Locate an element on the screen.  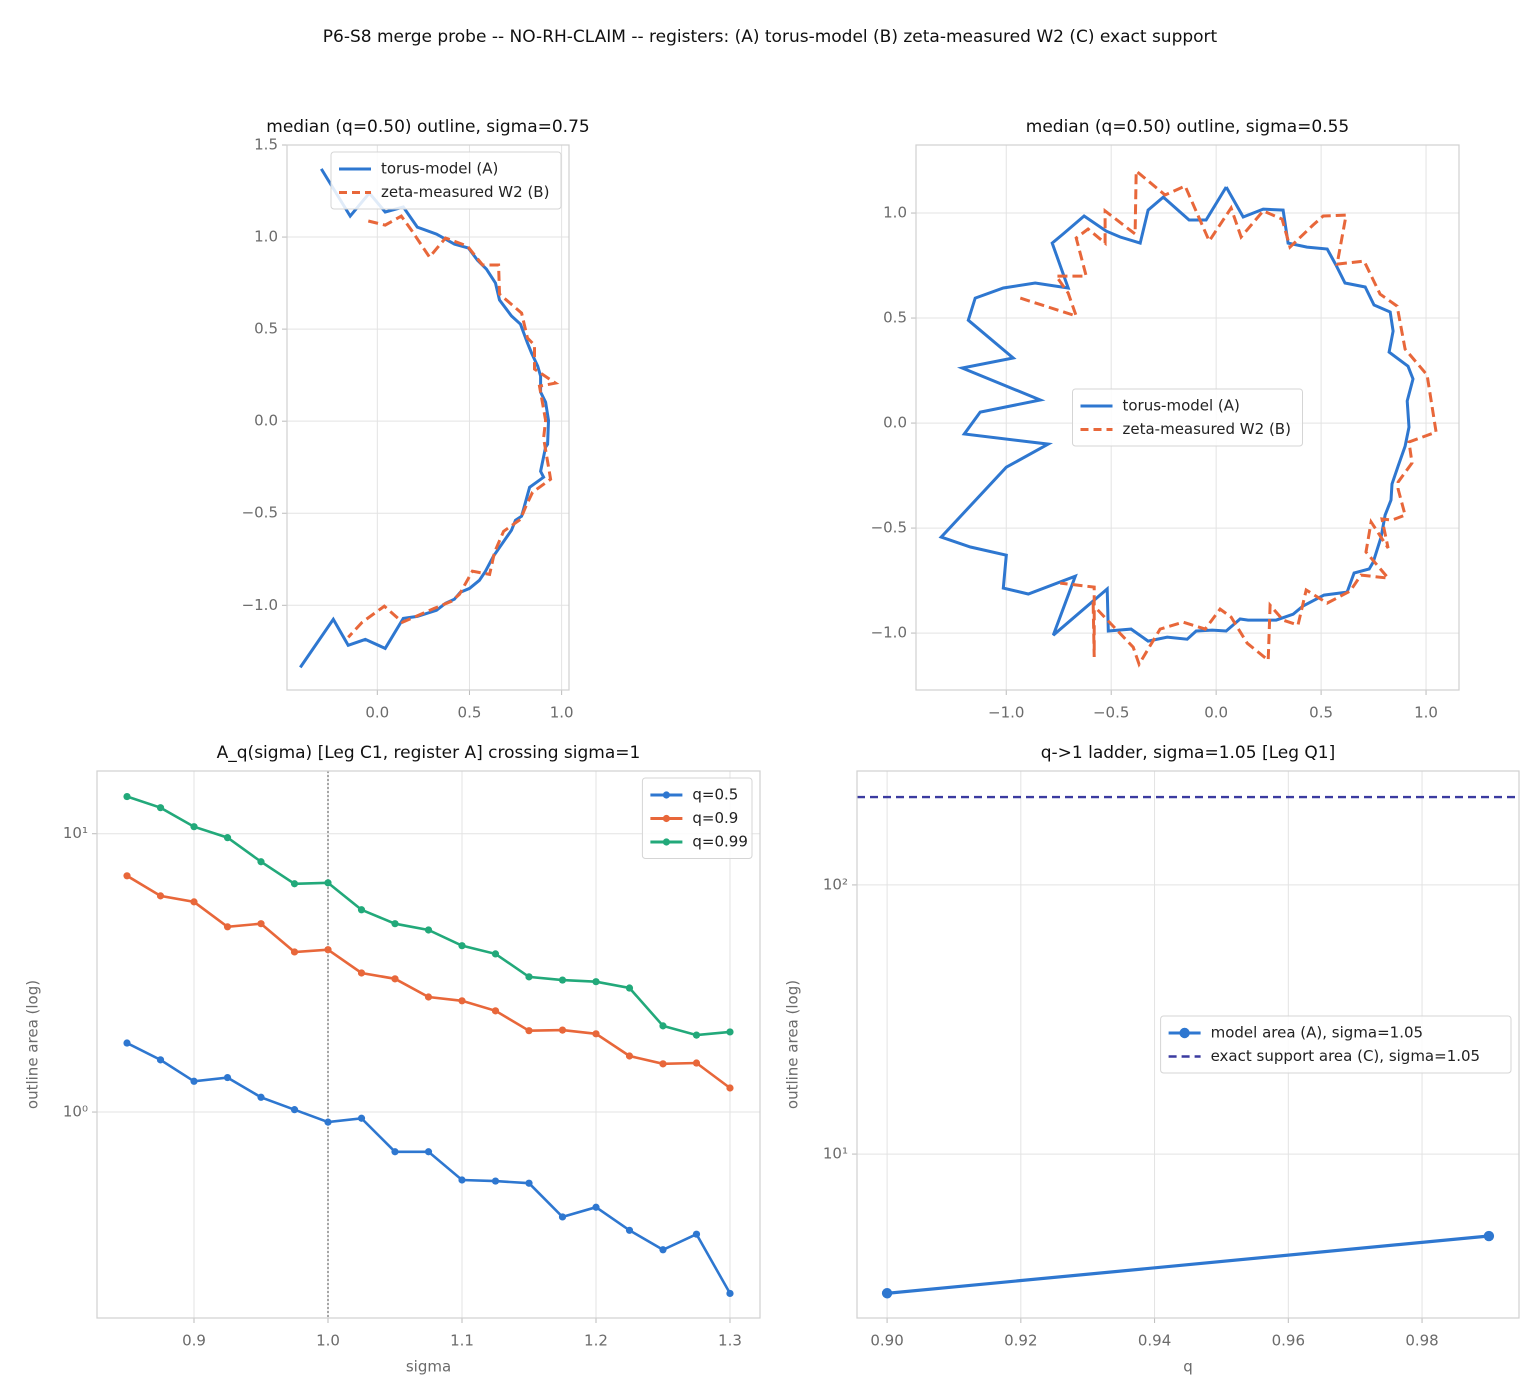
x-tick-label: 0.90 is located at coordinates (886, 1341).